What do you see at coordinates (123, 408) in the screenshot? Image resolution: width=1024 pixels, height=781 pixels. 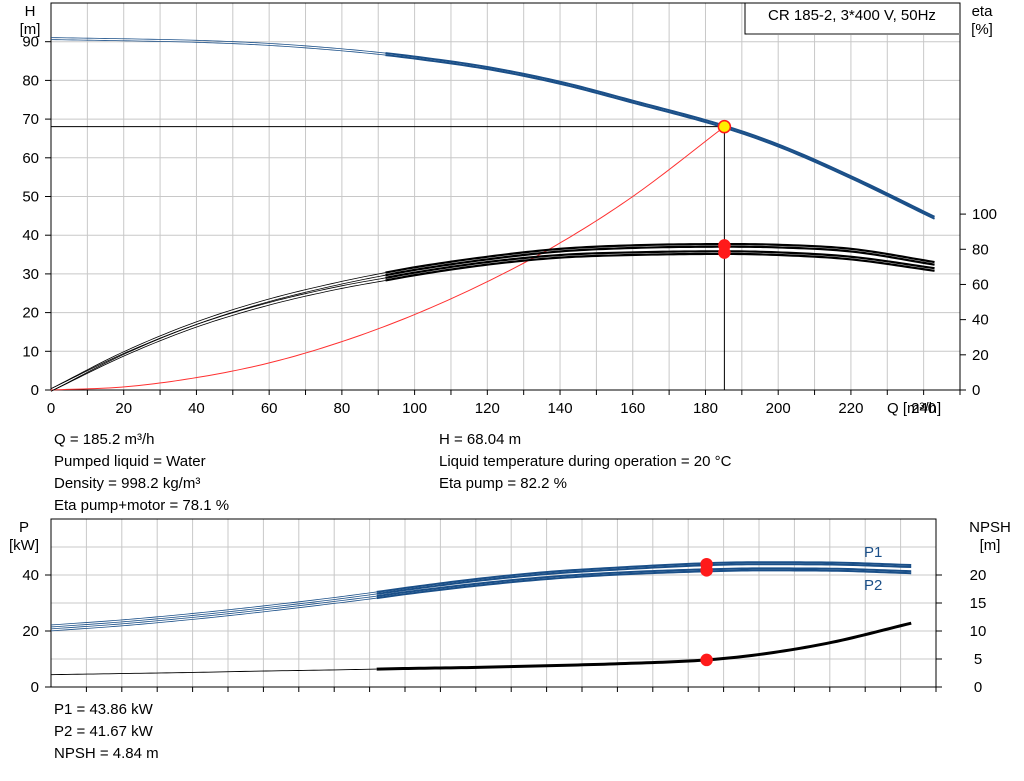 I see `x-tick-label: 20` at bounding box center [123, 408].